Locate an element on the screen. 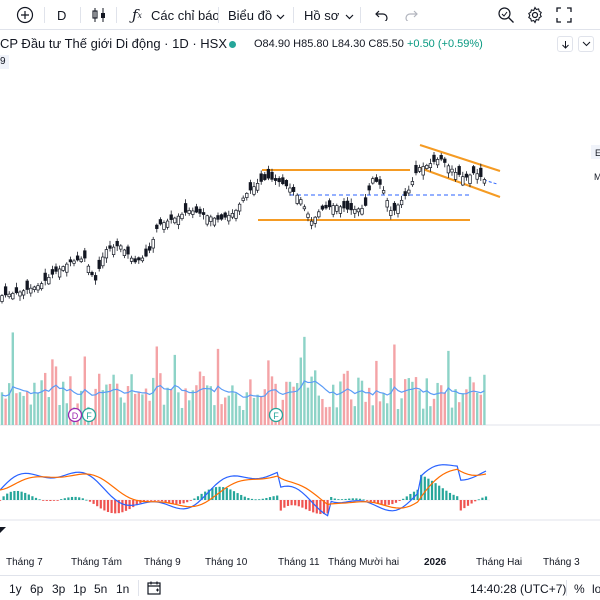  collapse-button is located at coordinates (565, 44).